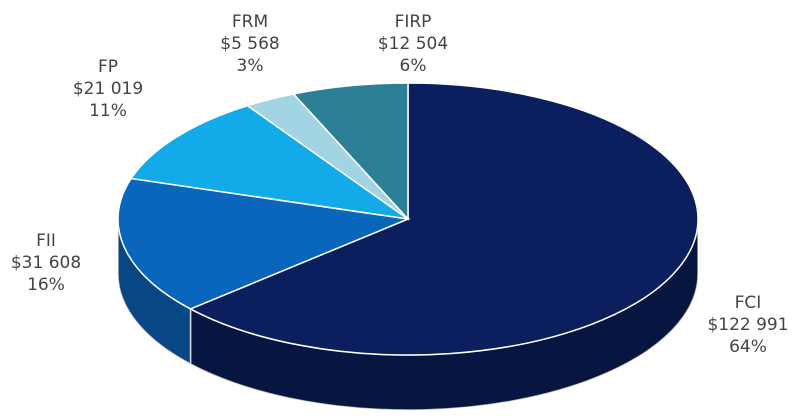 This screenshot has width=796, height=419. Describe the element at coordinates (413, 44) in the screenshot. I see `value-label: $12 504` at that location.